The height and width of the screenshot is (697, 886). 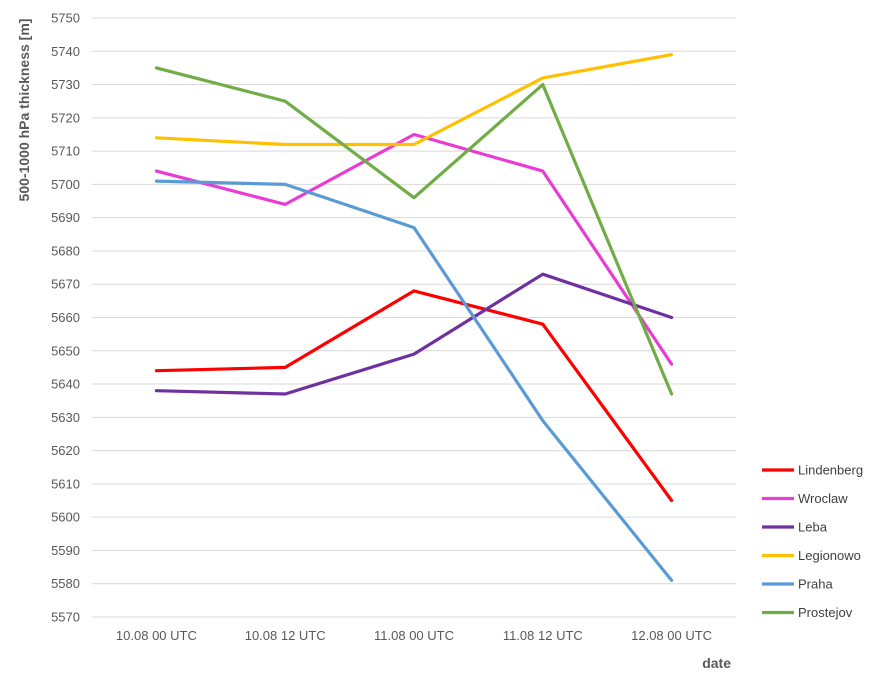 What do you see at coordinates (716, 663) in the screenshot?
I see `x-axis-title: date` at bounding box center [716, 663].